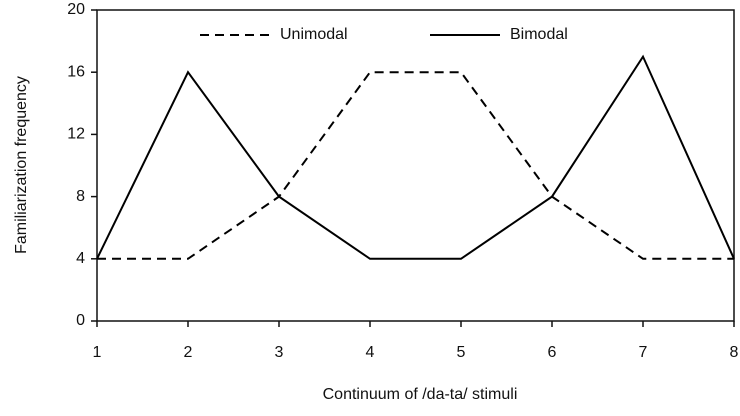  I want to click on y-tick-label: 4, so click(80, 258).